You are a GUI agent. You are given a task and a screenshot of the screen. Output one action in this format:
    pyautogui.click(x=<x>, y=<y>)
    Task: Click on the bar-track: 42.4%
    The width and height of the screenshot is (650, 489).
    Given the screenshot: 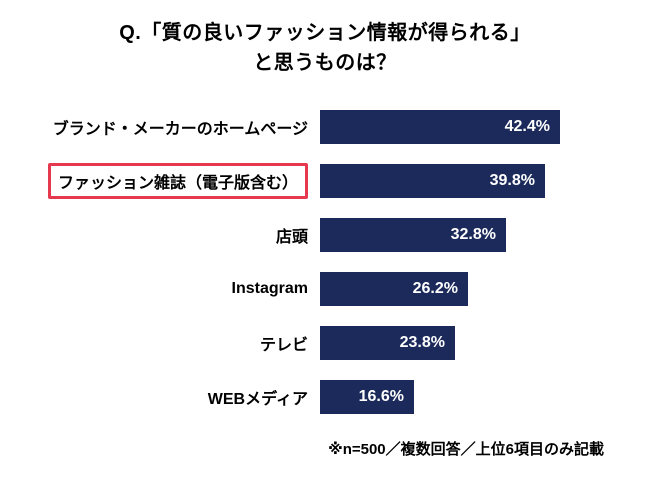 What is the action you would take?
    pyautogui.click(x=485, y=127)
    